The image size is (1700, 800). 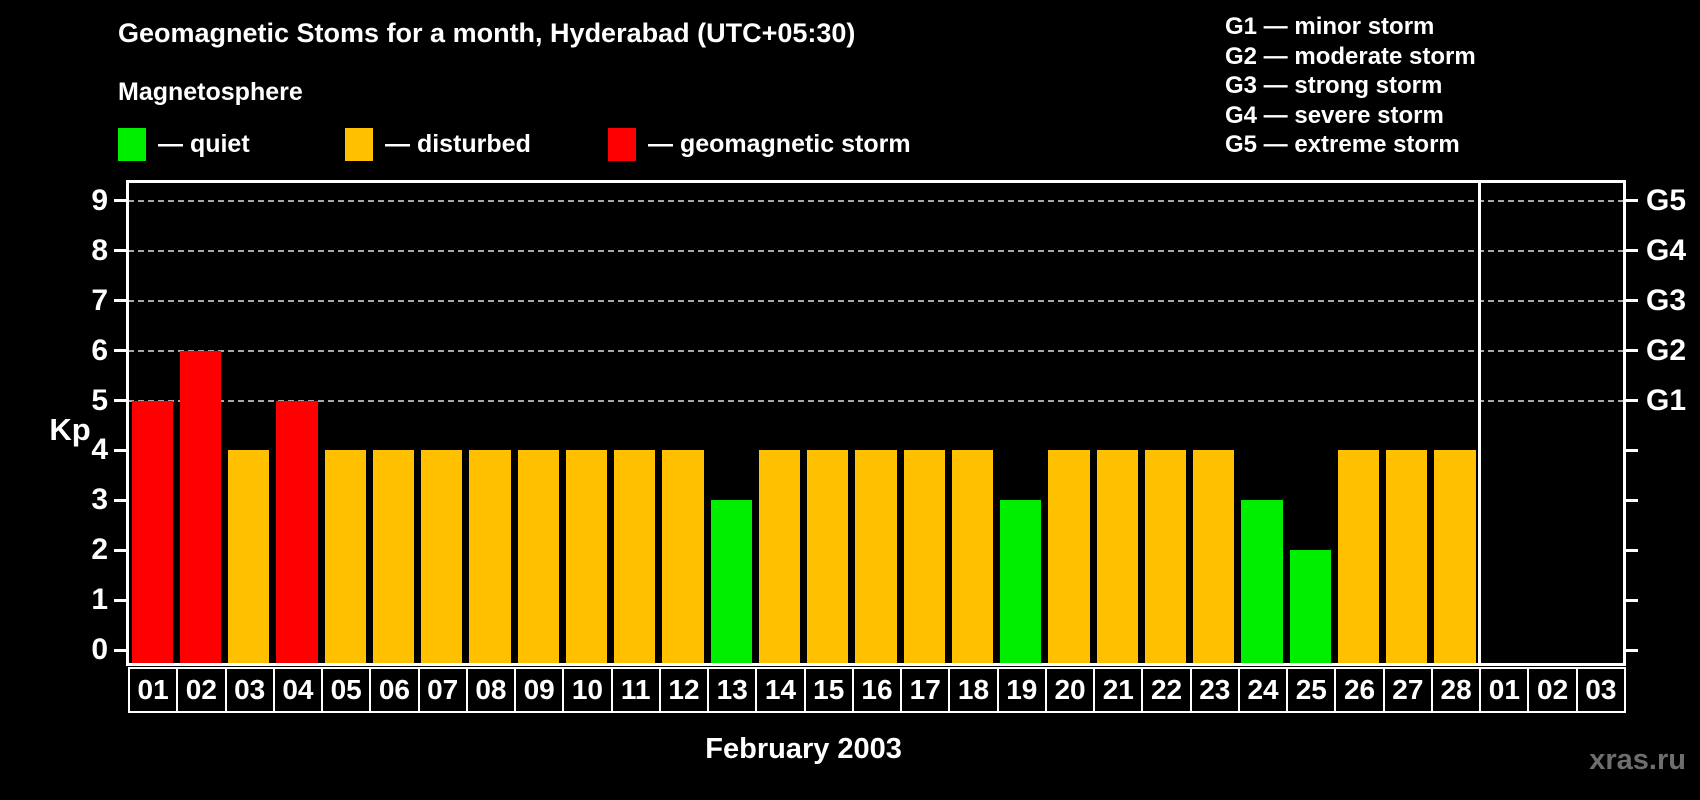 I want to click on day-label-feb-27: 27, so click(x=1407, y=690).